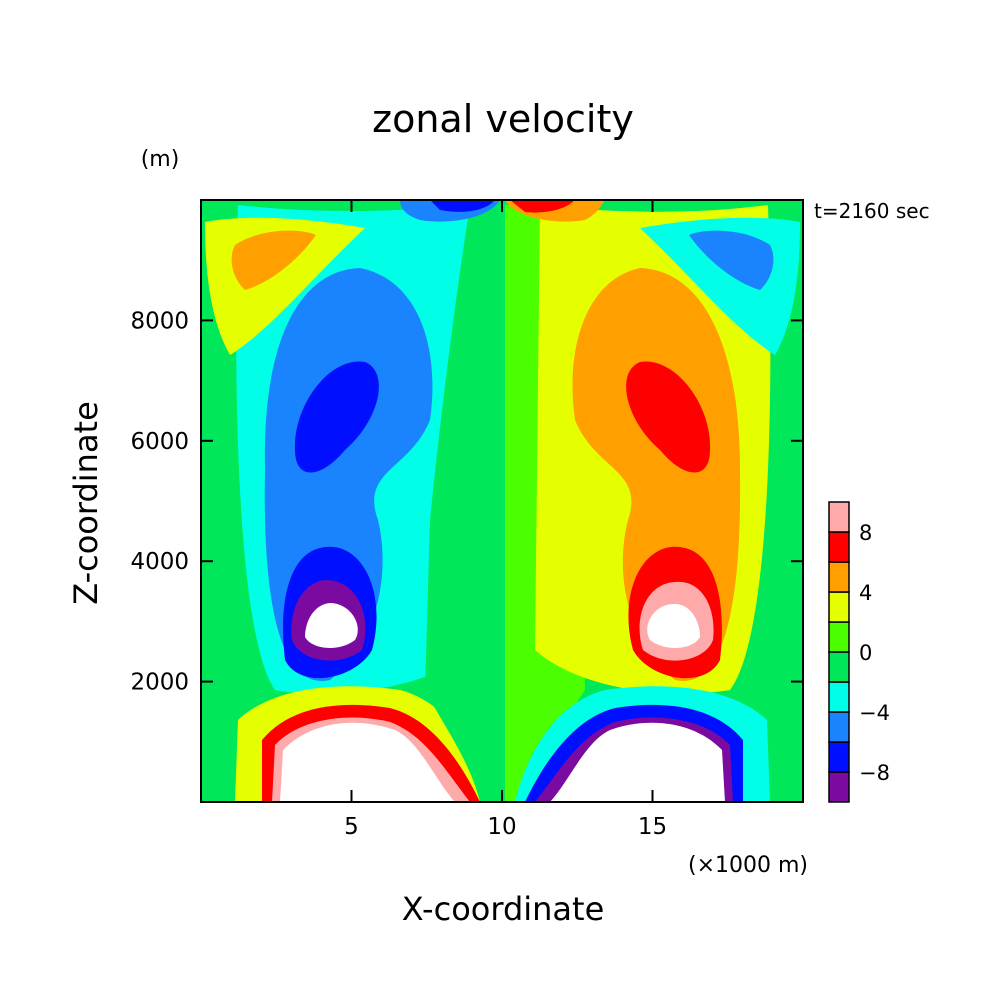  I want to click on contour-left-neg6-upper, so click(336, 417).